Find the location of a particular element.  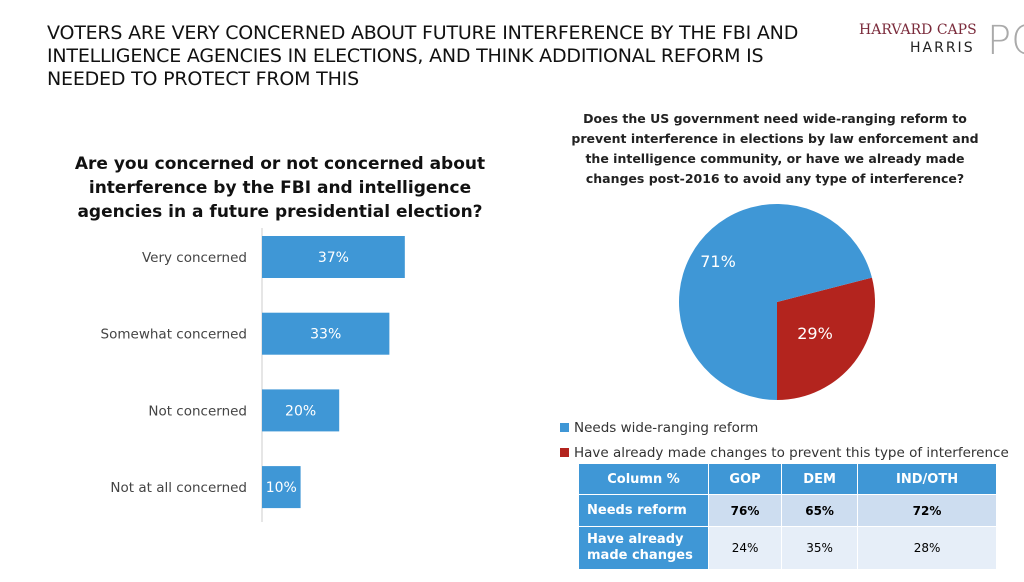

table-row: Have already made changes 24% 35% 28% is located at coordinates (787, 548).